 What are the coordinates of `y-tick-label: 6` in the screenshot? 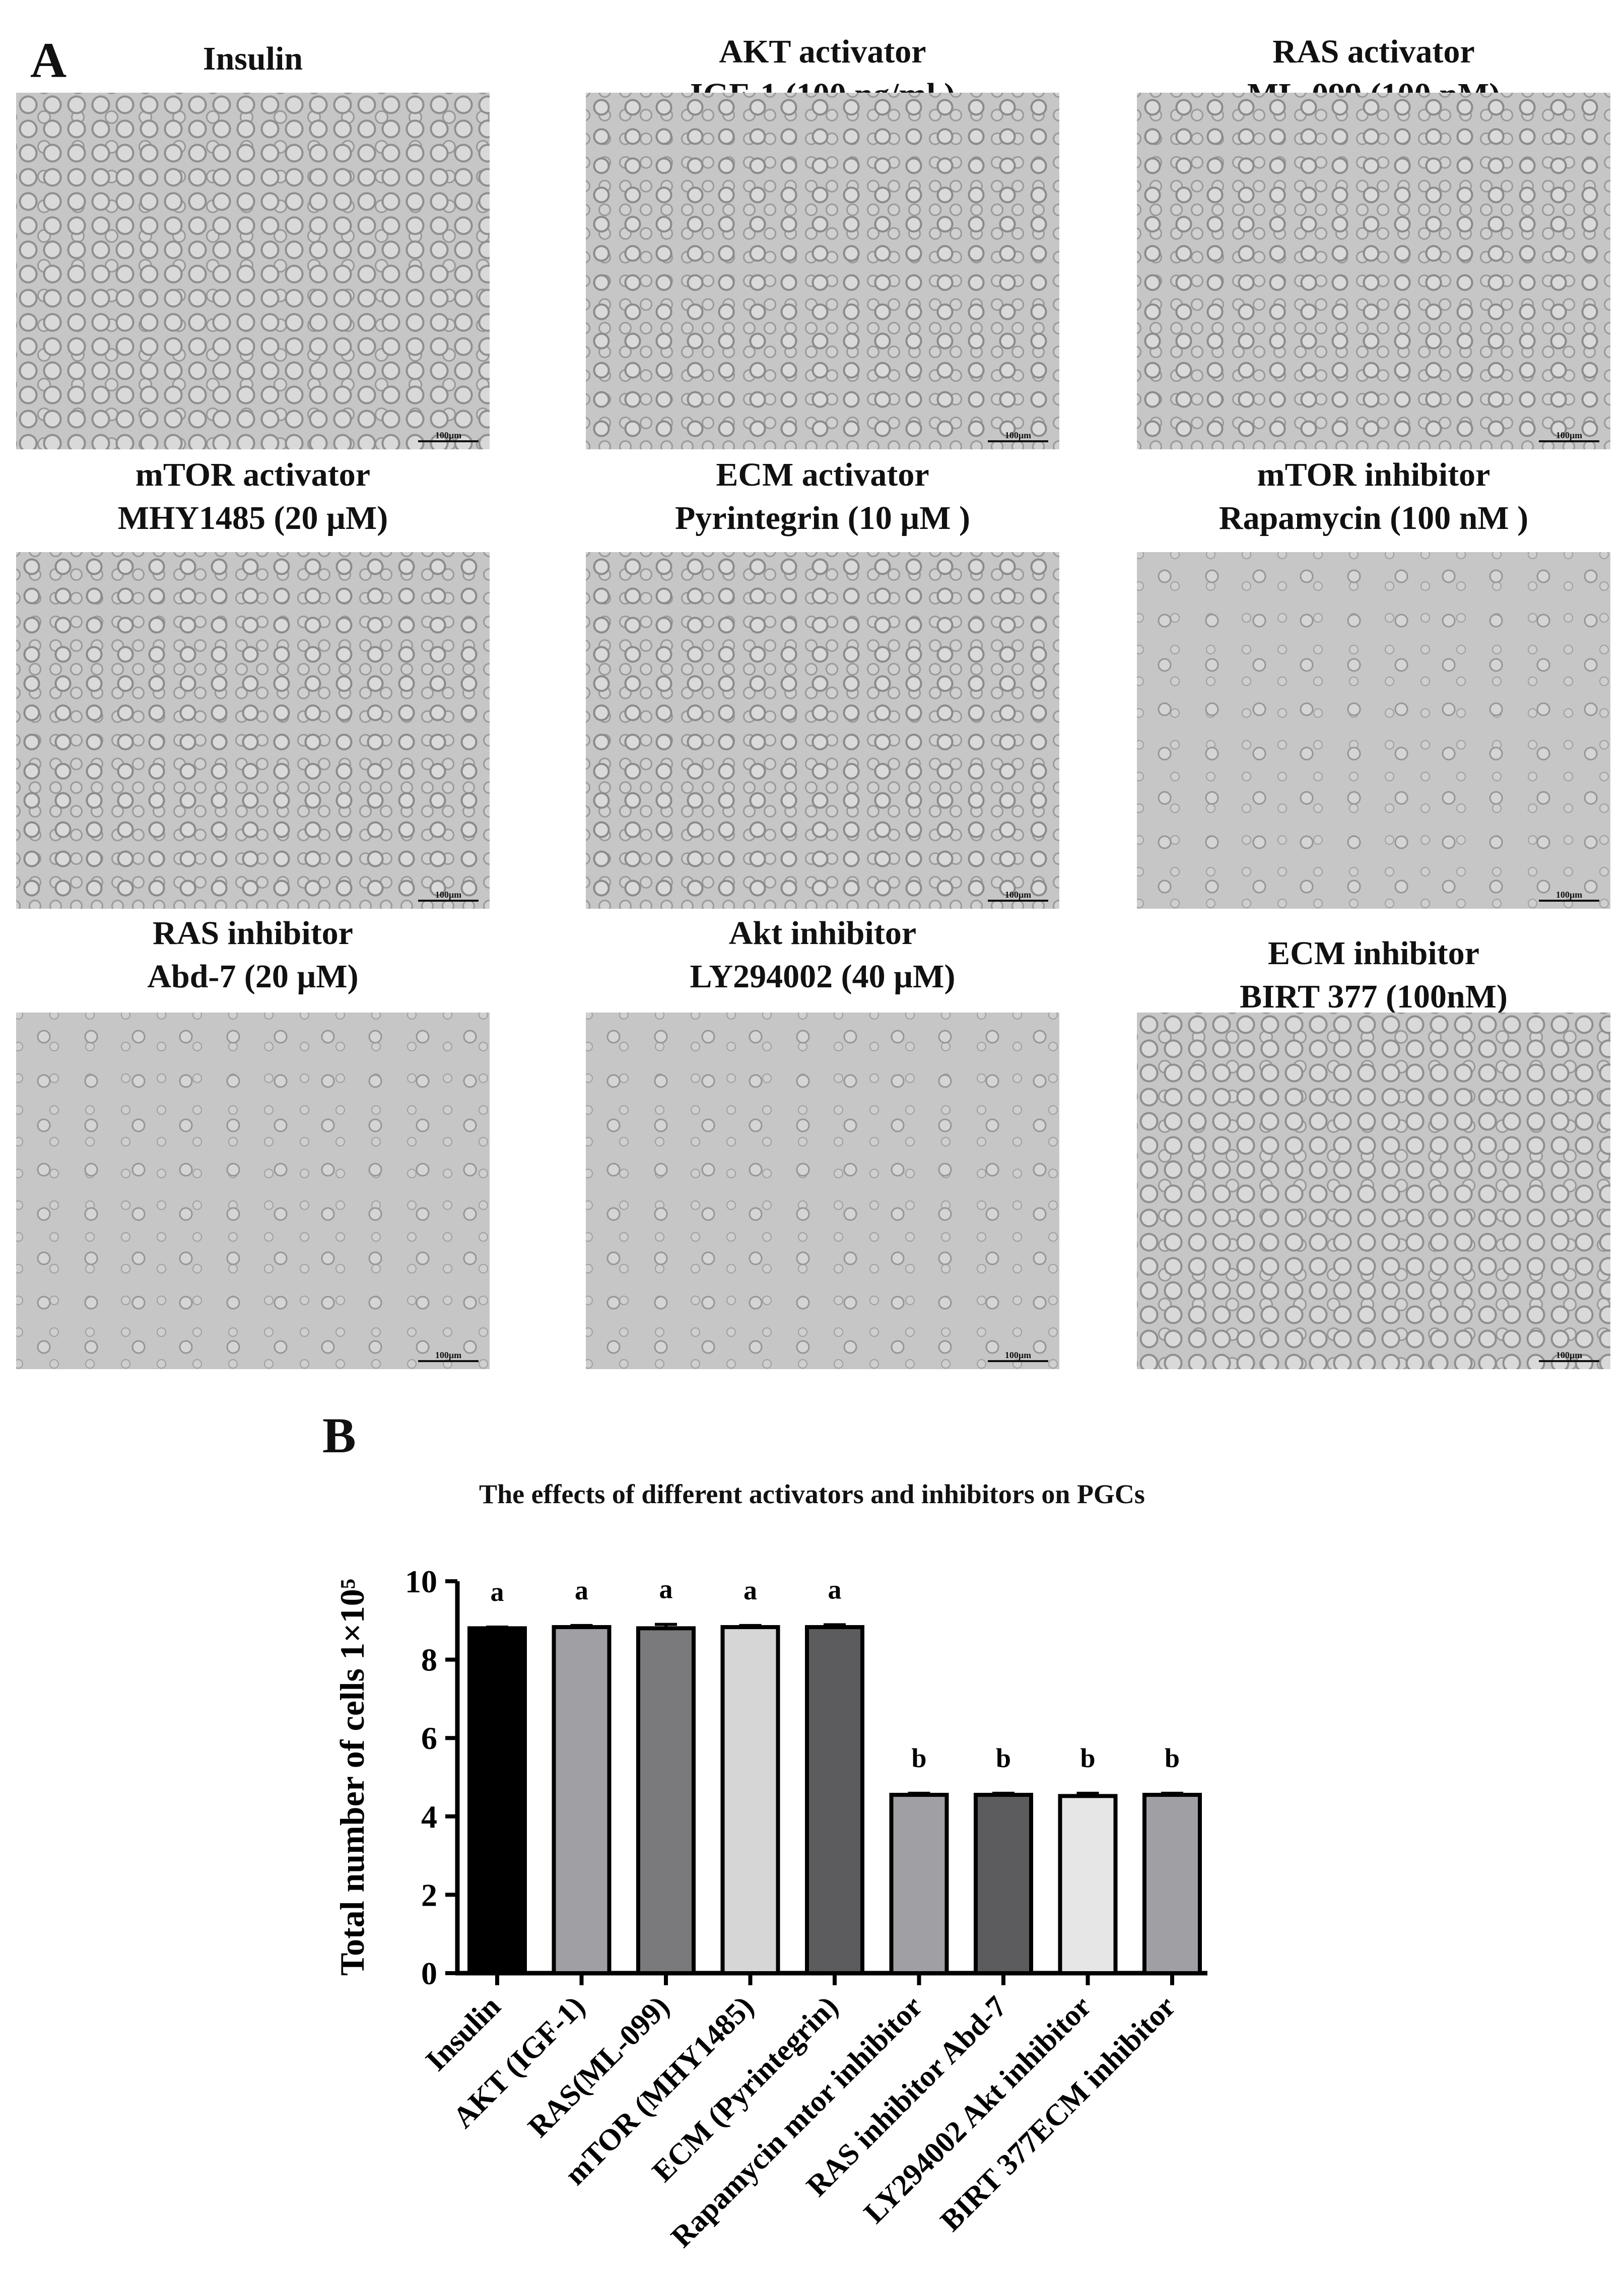 It's located at (429, 1738).